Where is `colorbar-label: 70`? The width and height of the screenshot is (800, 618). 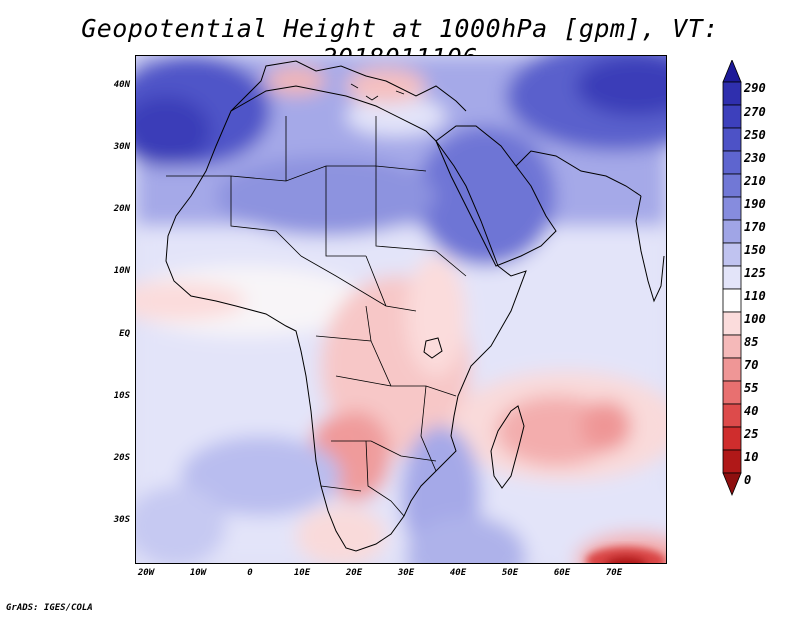 colorbar-label: 70 is located at coordinates (751, 365).